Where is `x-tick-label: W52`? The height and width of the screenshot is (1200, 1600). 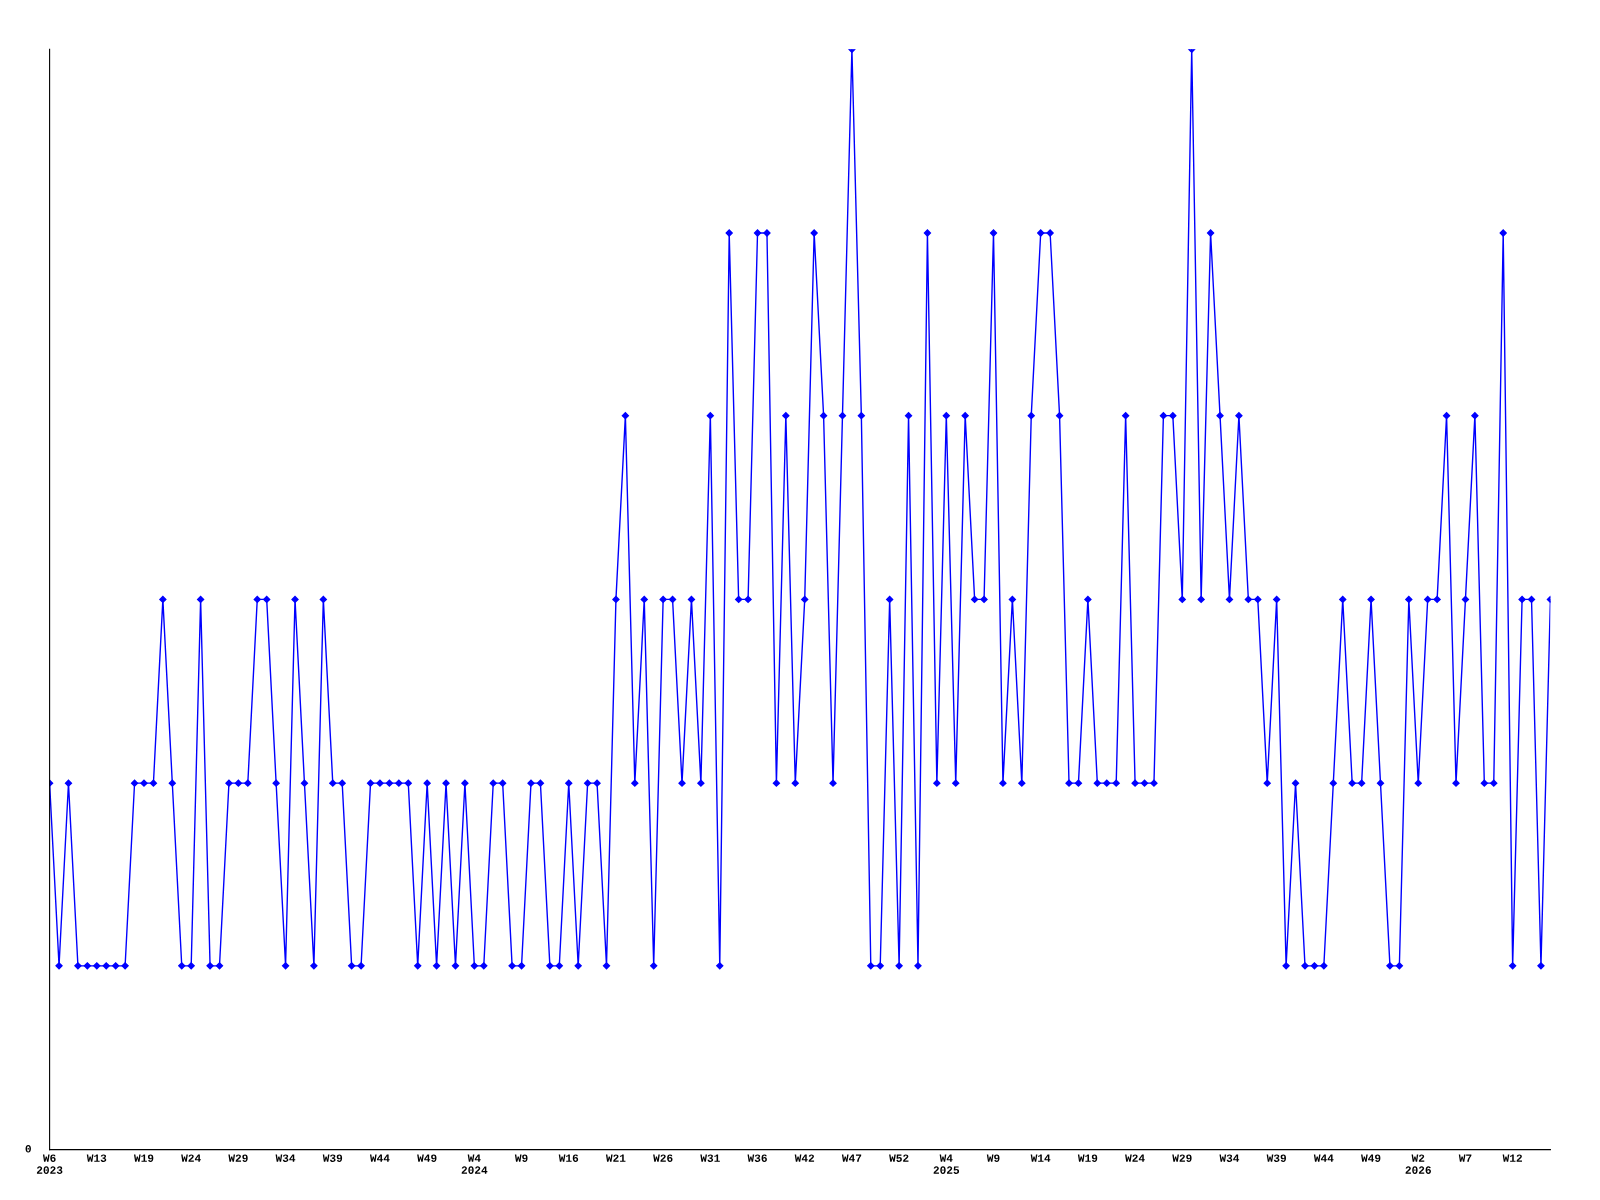 x-tick-label: W52 is located at coordinates (899, 1158).